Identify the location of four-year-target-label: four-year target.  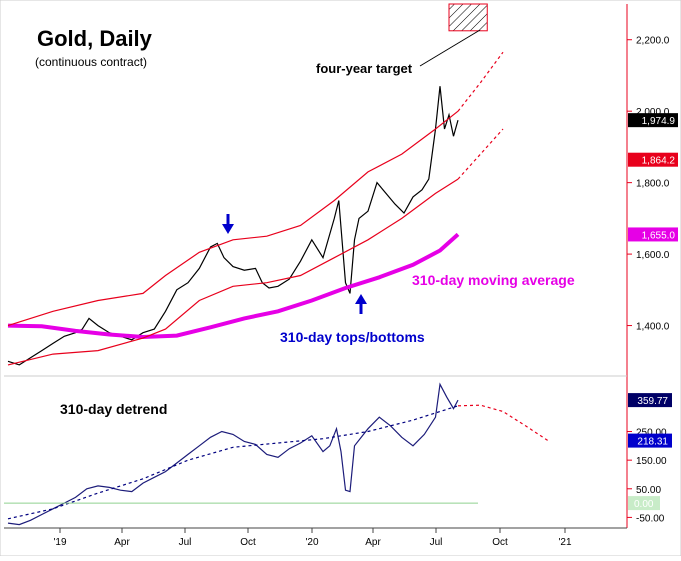
(364, 68).